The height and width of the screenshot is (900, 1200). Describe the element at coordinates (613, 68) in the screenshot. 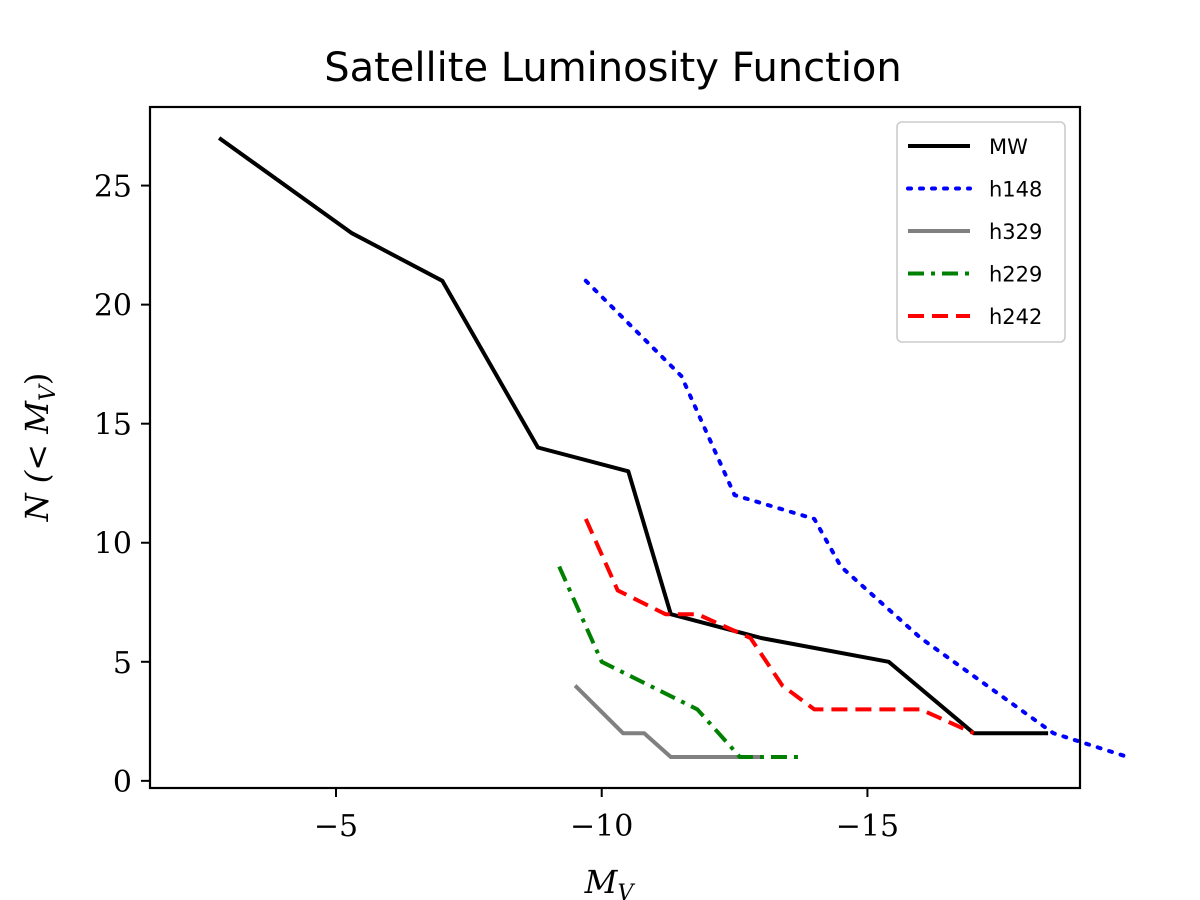

I see `chart-title: Satellite Luminosity Function` at that location.